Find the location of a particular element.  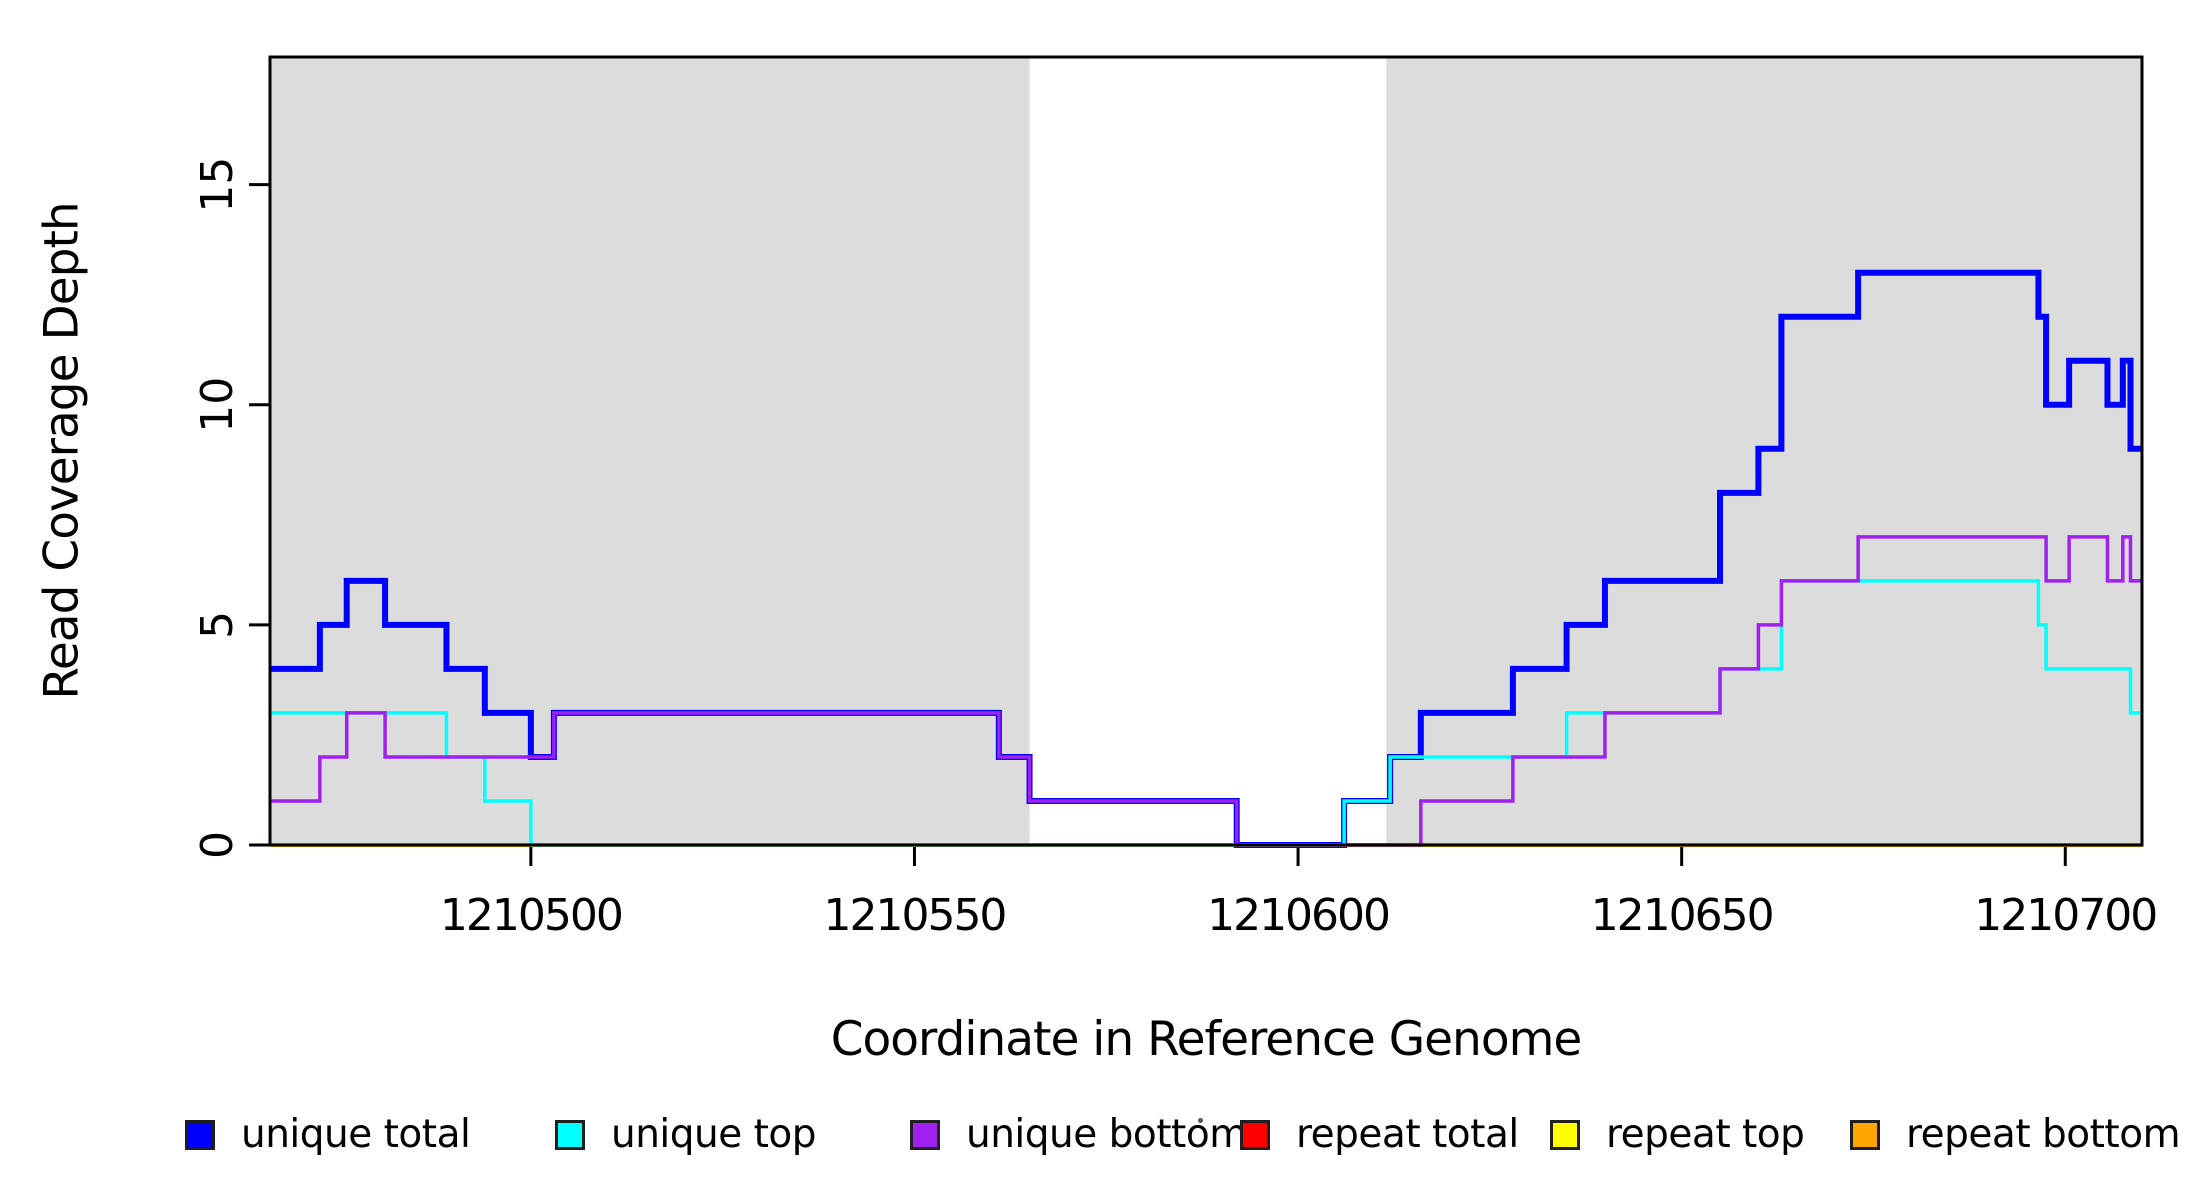

legend-item-unique-bottom: unique bottom is located at coordinates (1078, 1134).